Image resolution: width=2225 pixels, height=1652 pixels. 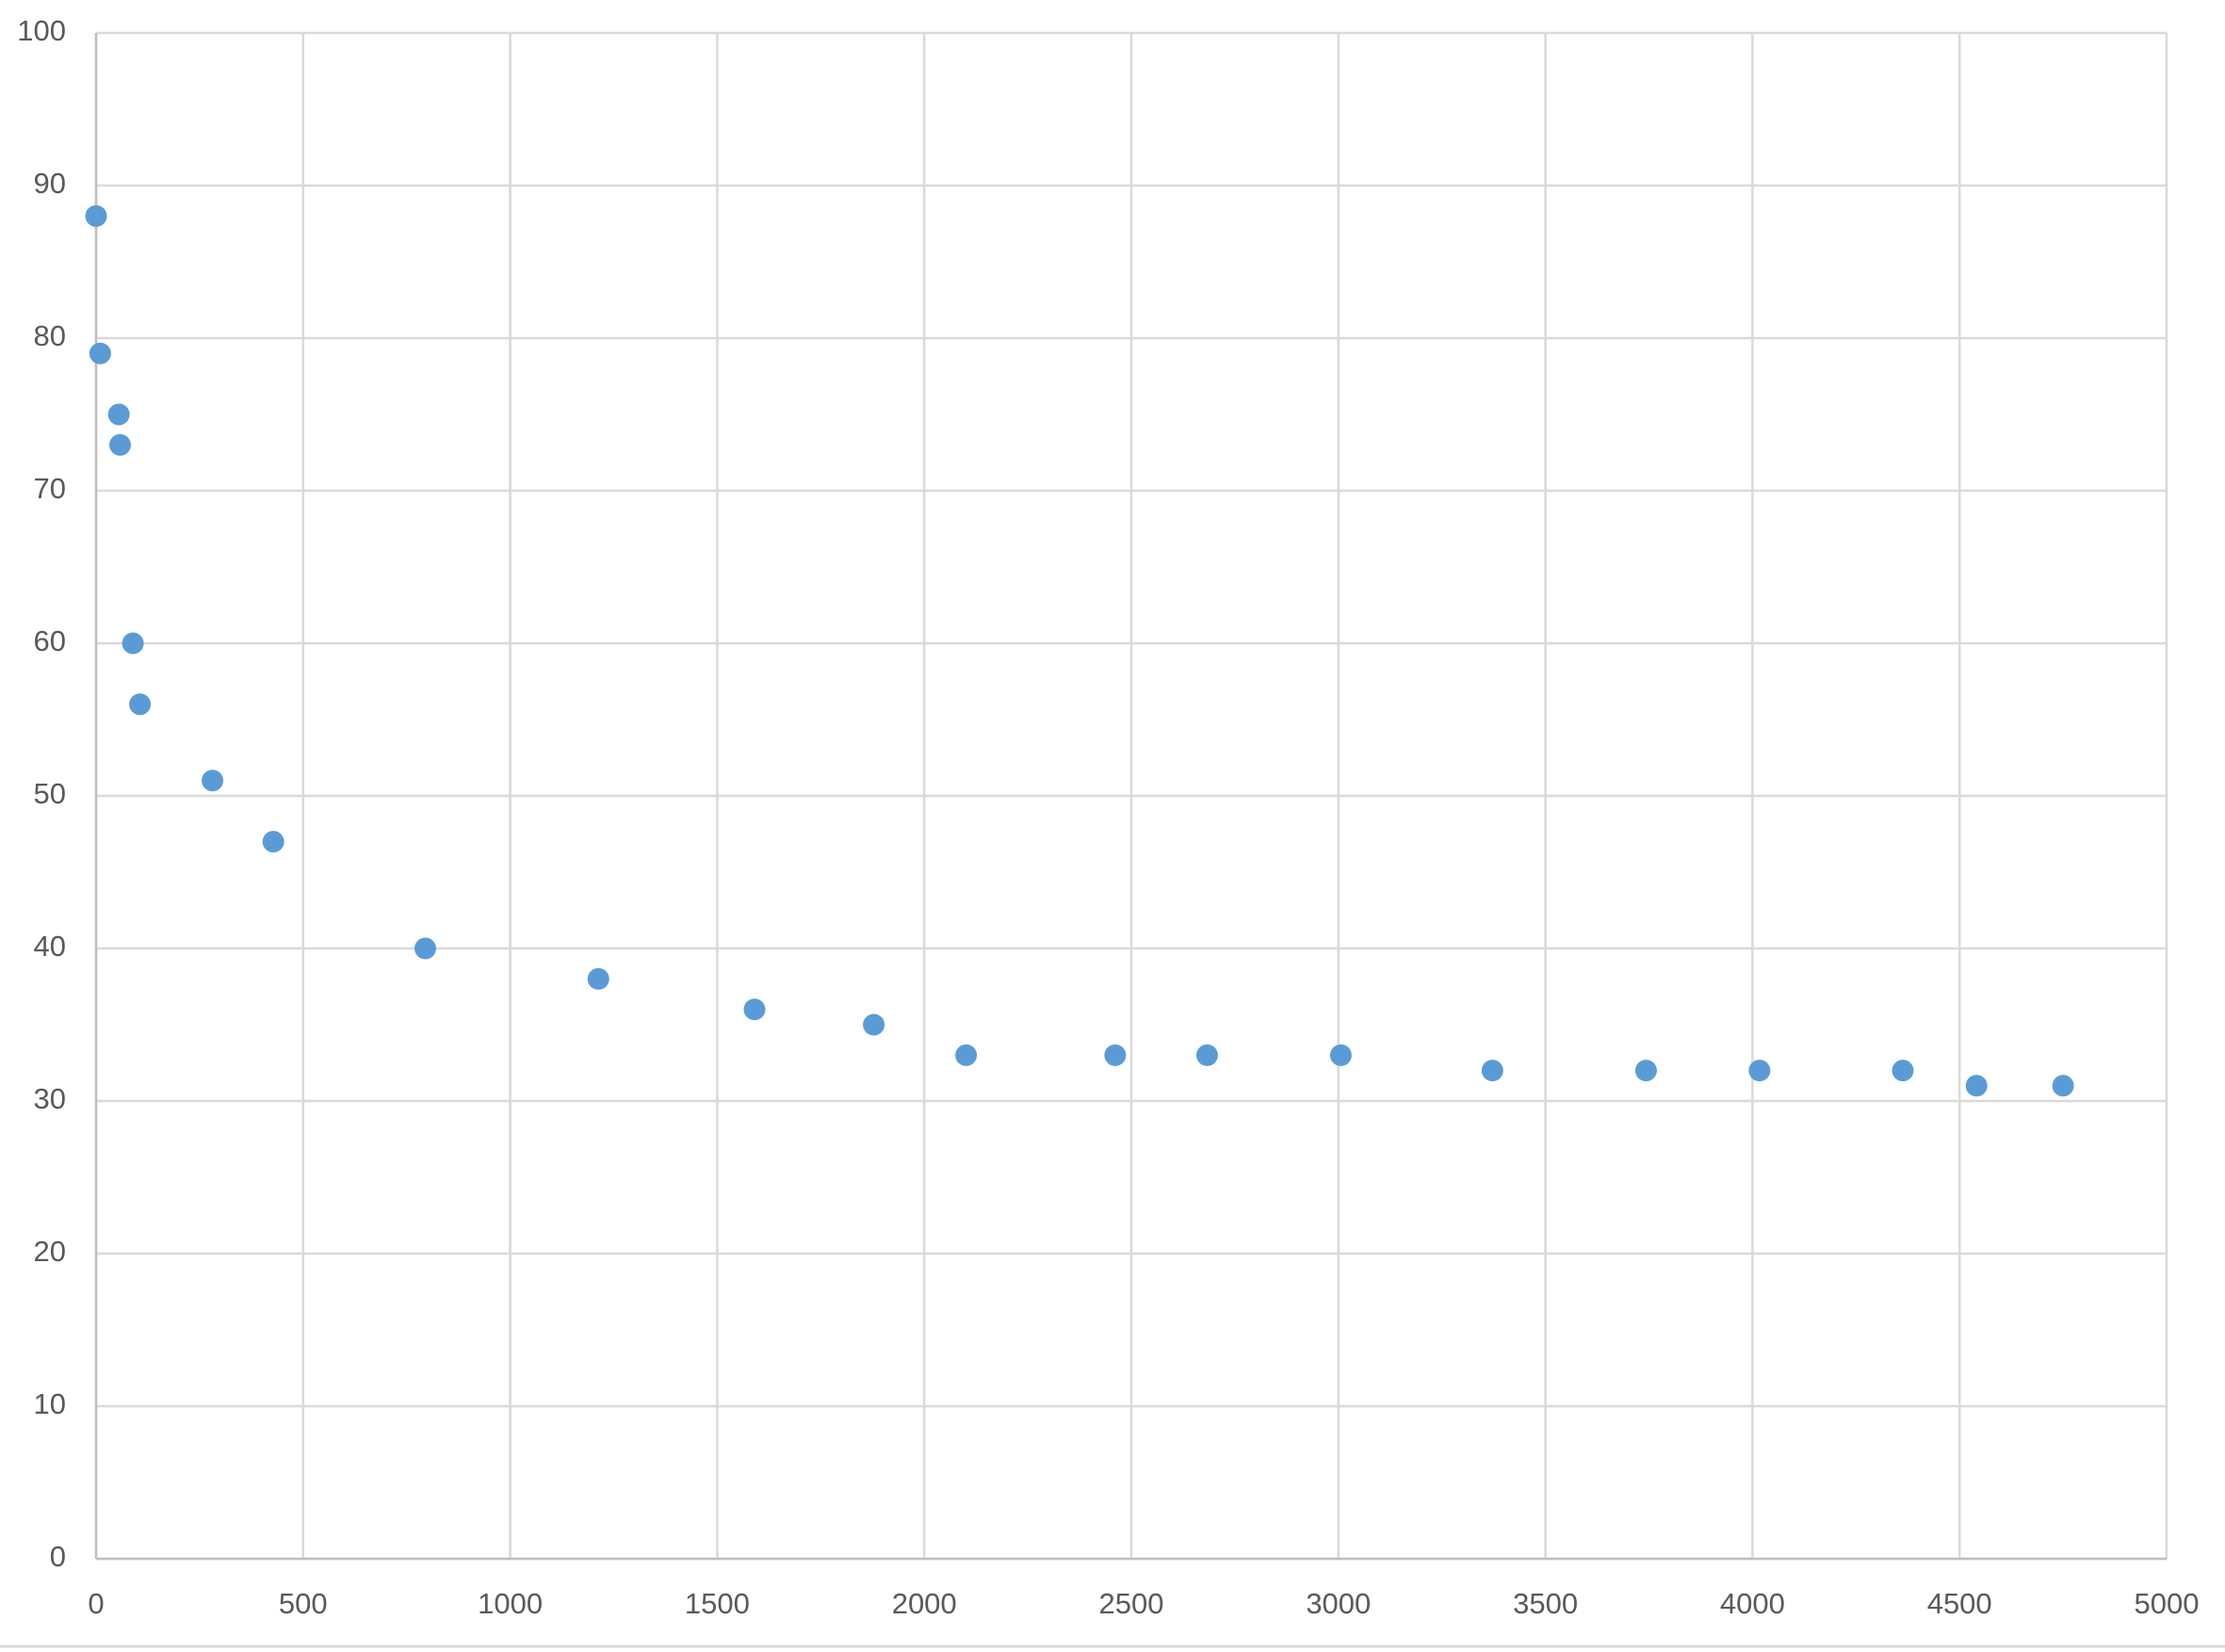 I want to click on x-tick-label: 500, so click(x=304, y=1604).